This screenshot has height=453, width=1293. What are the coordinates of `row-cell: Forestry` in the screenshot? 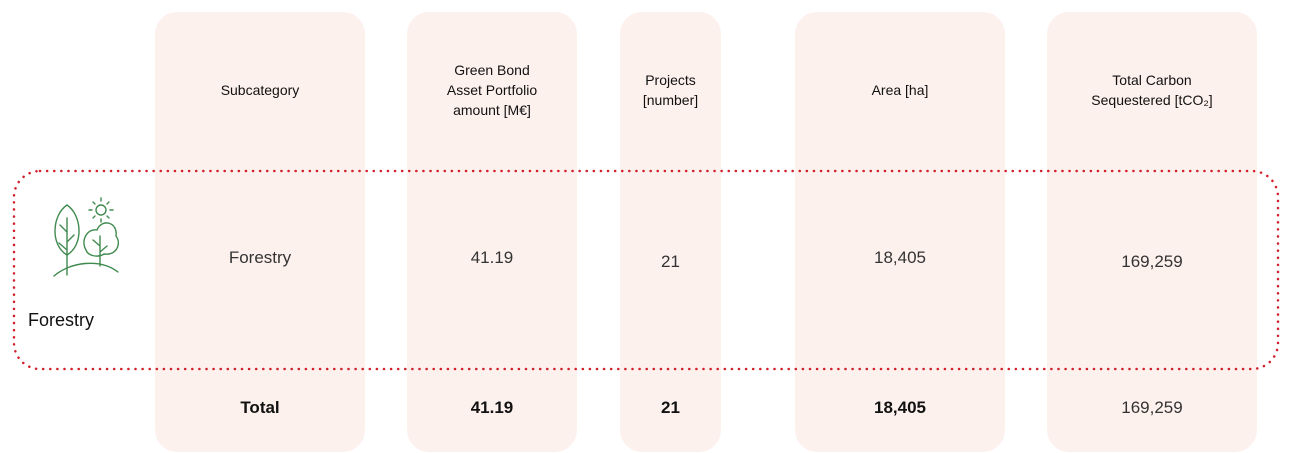 It's located at (260, 257).